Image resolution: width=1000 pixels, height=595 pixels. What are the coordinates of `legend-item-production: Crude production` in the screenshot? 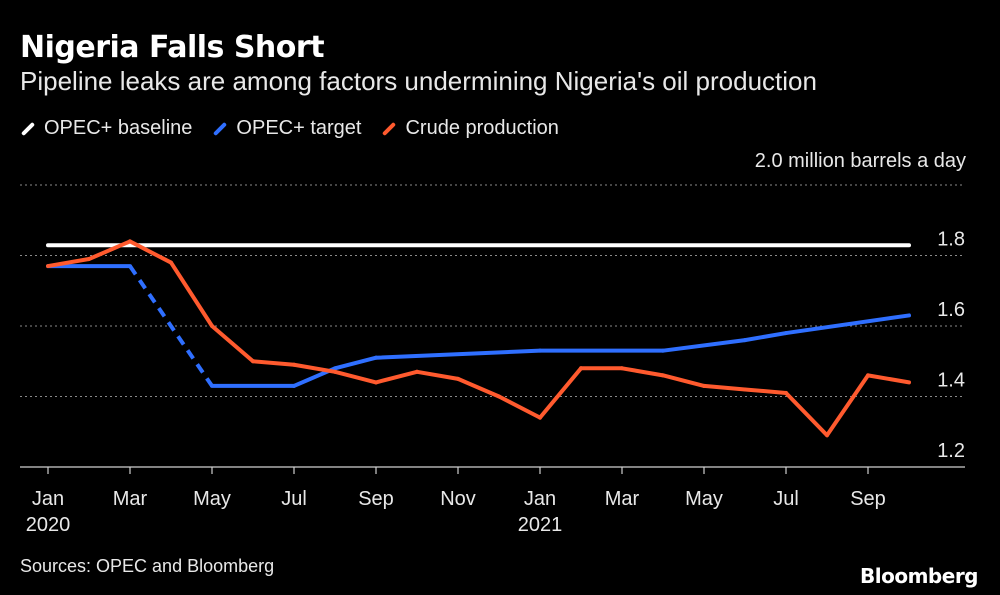 It's located at (470, 128).